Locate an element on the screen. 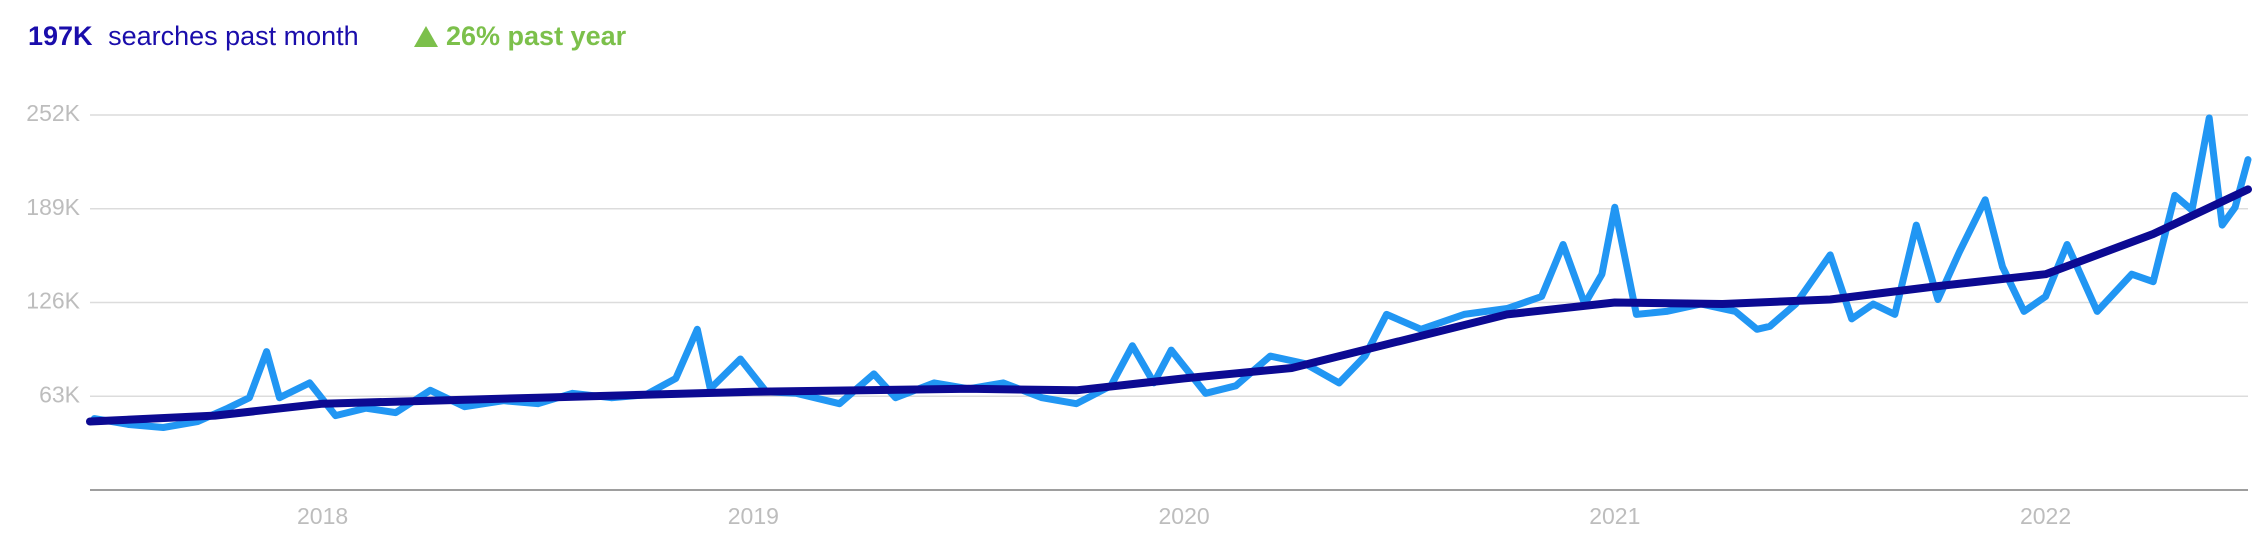 The height and width of the screenshot is (557, 2266). x-tick-label: 2022 is located at coordinates (2045, 516).